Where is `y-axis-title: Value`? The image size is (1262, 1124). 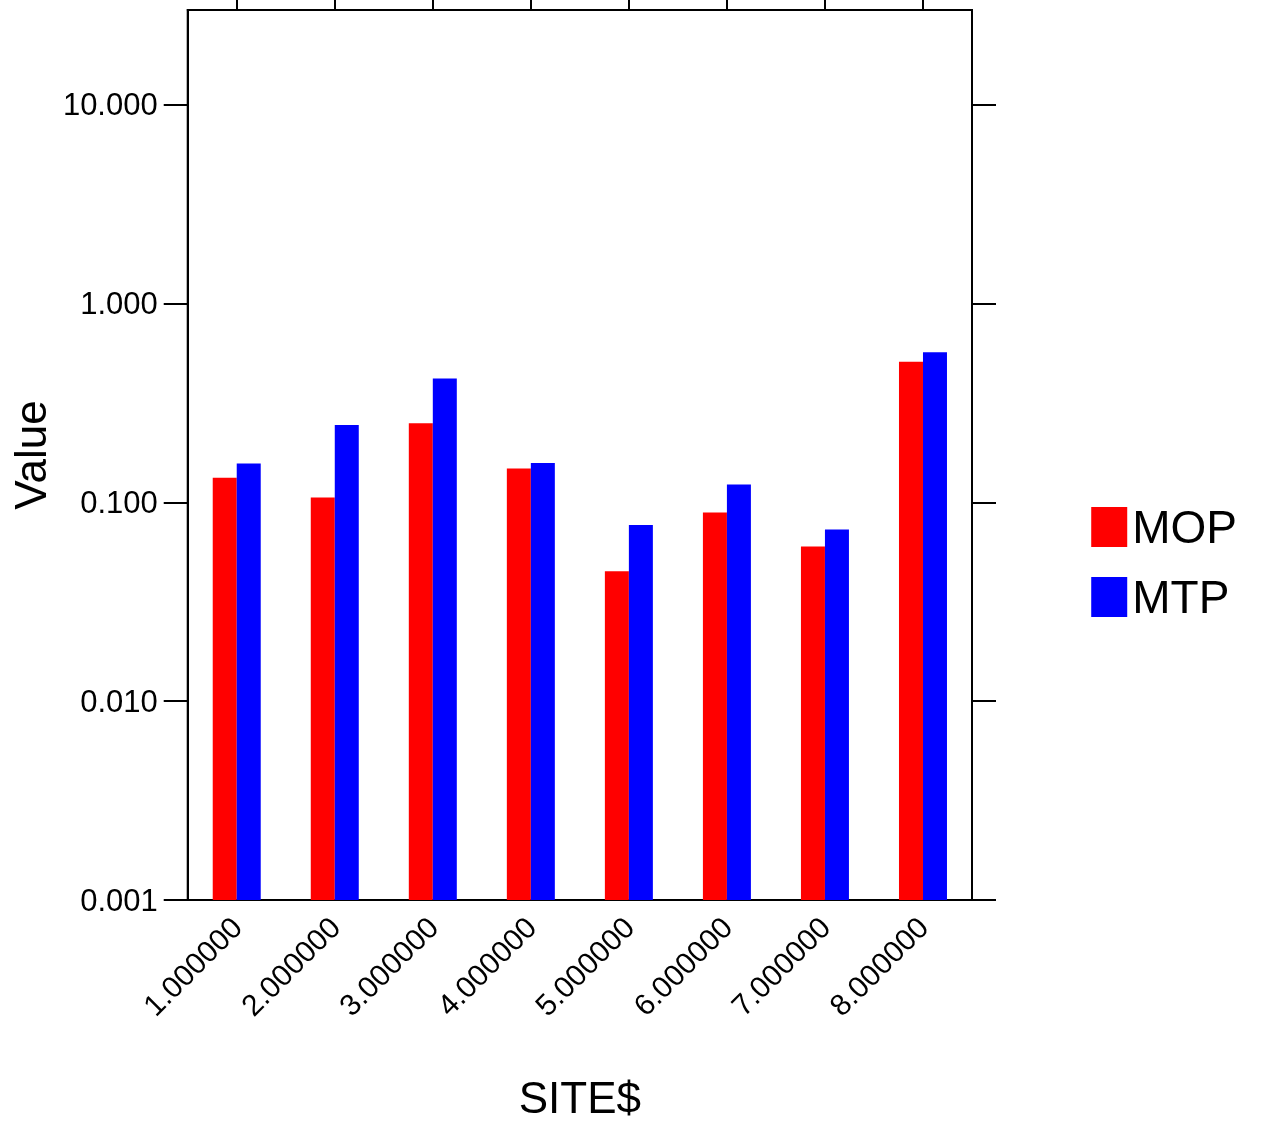 y-axis-title: Value is located at coordinates (30, 455).